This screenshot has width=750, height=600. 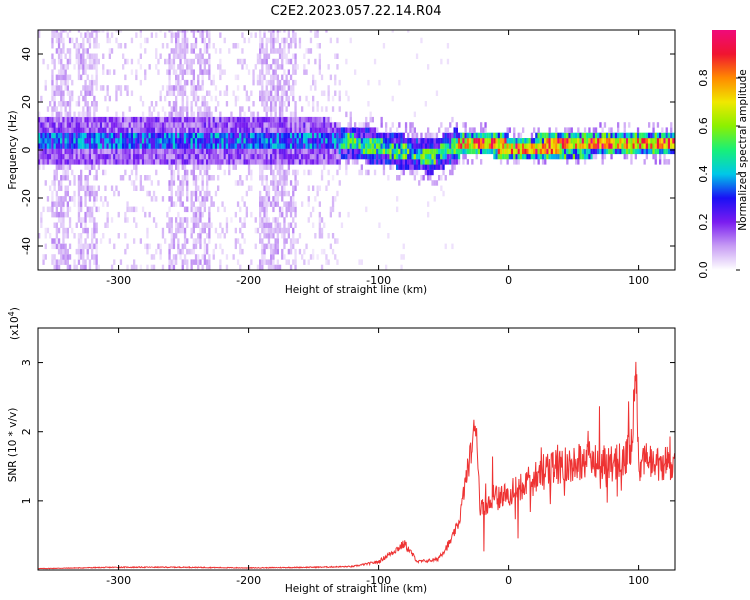 What do you see at coordinates (378, 580) in the screenshot?
I see `snr-x-tick-label: -100` at bounding box center [378, 580].